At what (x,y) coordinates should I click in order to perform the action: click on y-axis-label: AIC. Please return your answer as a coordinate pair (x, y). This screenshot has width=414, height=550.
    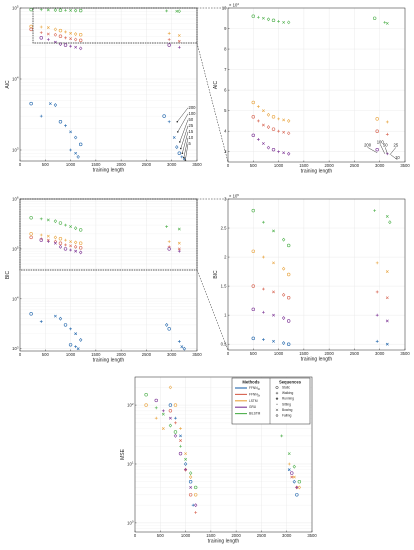
    Looking at the image, I should click on (216, 84).